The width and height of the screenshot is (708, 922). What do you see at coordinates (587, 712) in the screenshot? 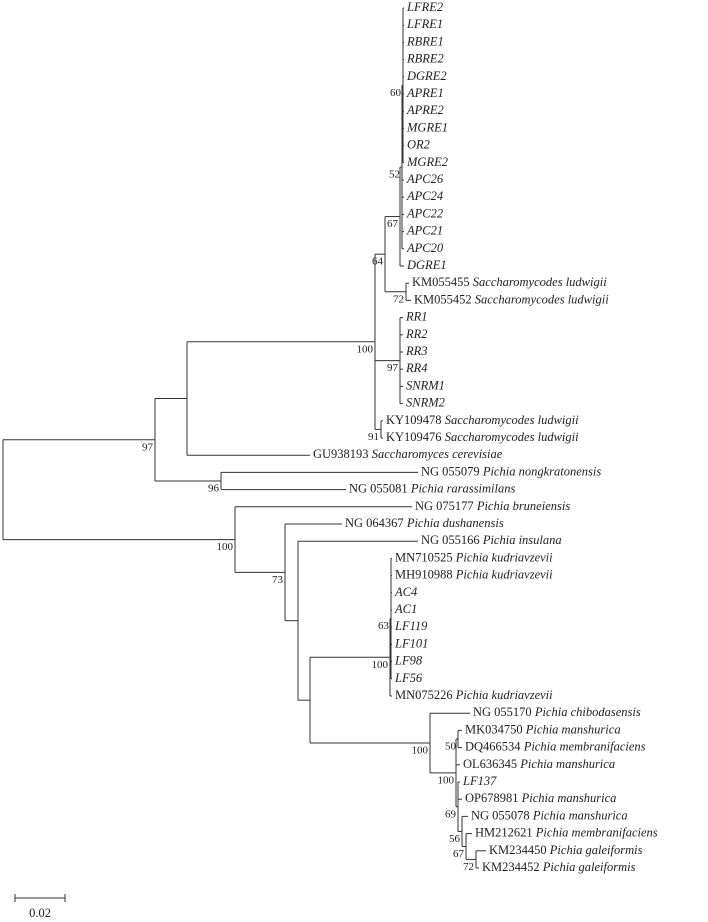
I see `species: Pichia chibodasensis` at bounding box center [587, 712].